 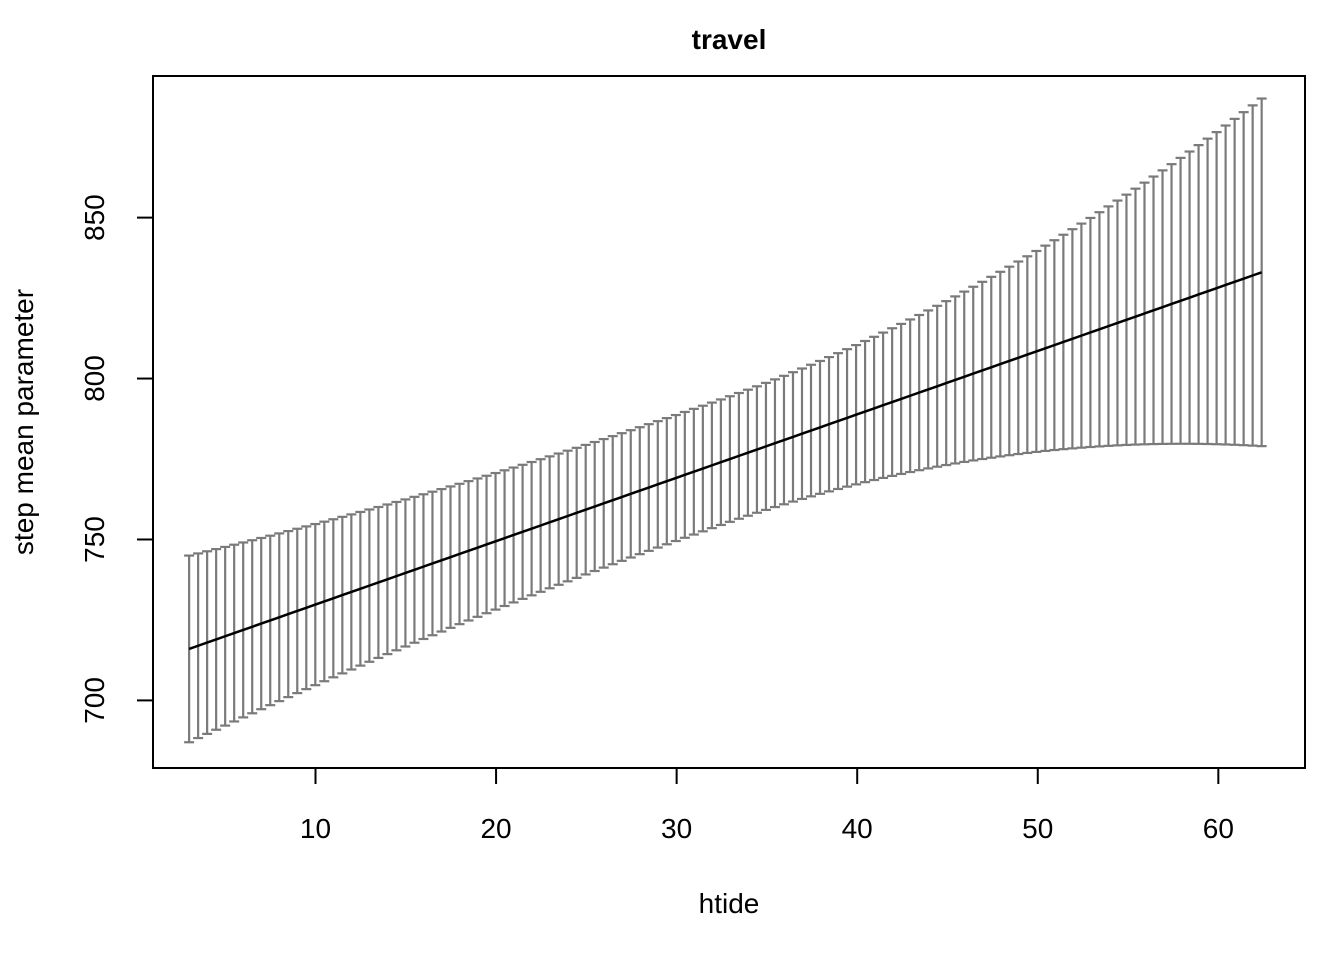 I want to click on y-tick-label: 850, so click(x=94, y=217).